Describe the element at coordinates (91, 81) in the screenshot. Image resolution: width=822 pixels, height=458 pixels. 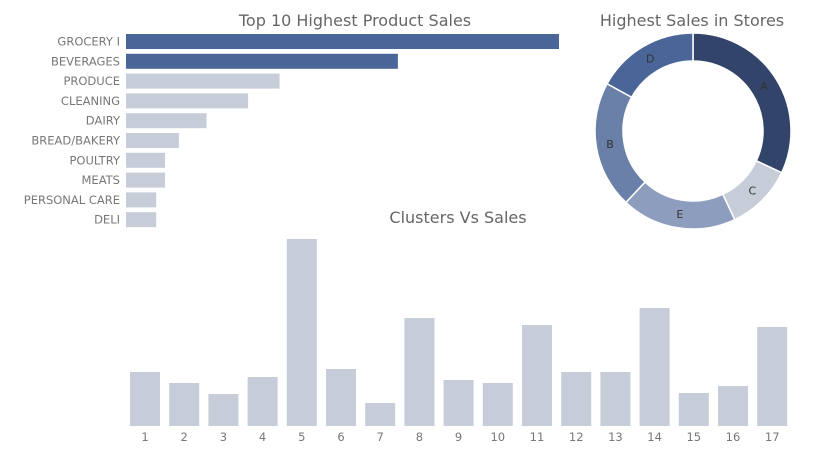
I see `product-label-produce: PRODUCE` at that location.